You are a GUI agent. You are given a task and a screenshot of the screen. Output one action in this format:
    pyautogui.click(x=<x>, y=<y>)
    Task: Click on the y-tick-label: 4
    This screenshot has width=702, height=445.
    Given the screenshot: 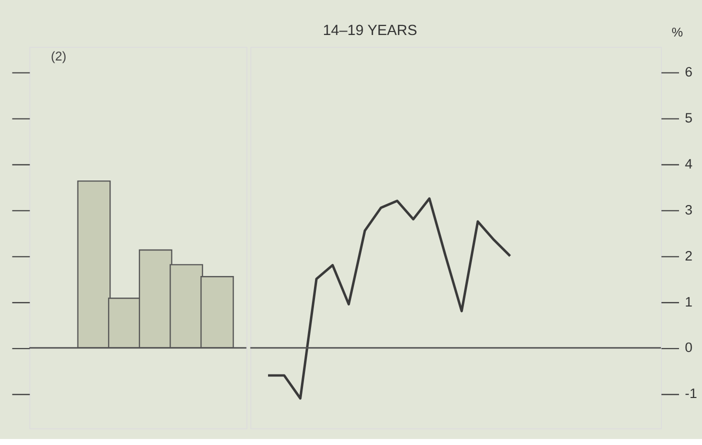 What is the action you would take?
    pyautogui.click(x=688, y=164)
    